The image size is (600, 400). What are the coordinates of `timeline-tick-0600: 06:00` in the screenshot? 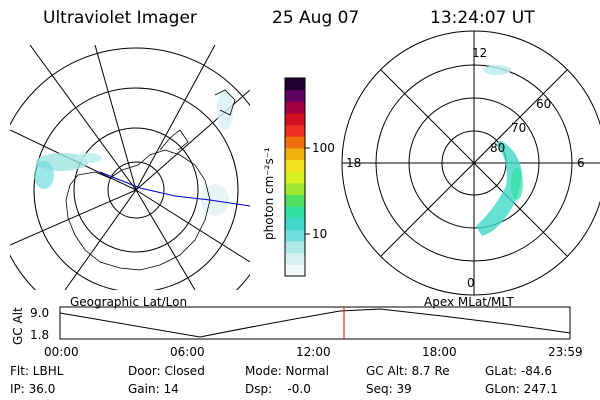 It's located at (187, 352).